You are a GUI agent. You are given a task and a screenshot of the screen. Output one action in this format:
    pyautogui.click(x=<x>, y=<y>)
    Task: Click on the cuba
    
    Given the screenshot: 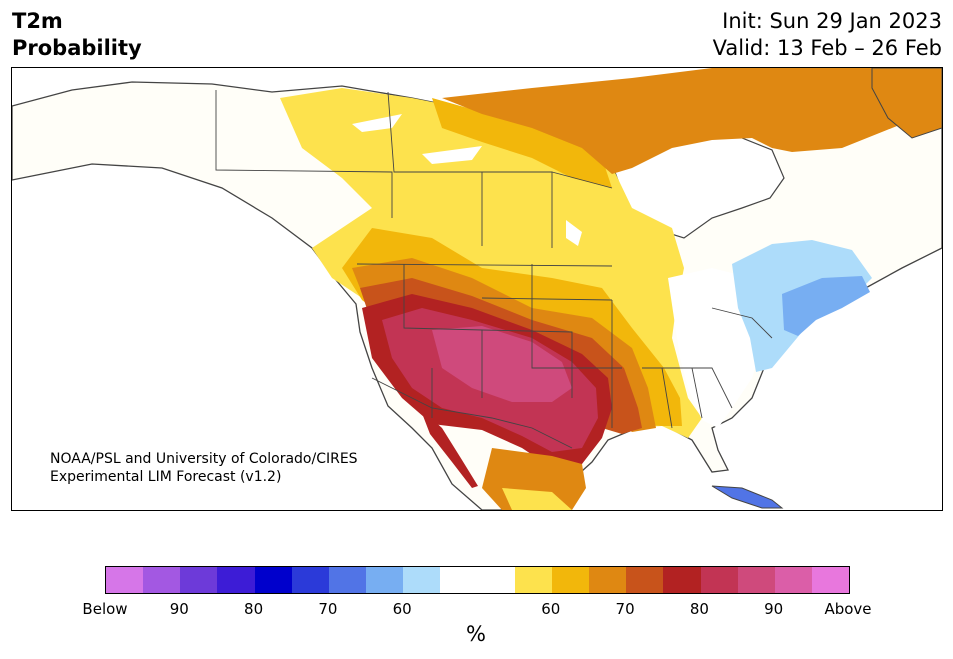 What is the action you would take?
    pyautogui.click(x=747, y=497)
    